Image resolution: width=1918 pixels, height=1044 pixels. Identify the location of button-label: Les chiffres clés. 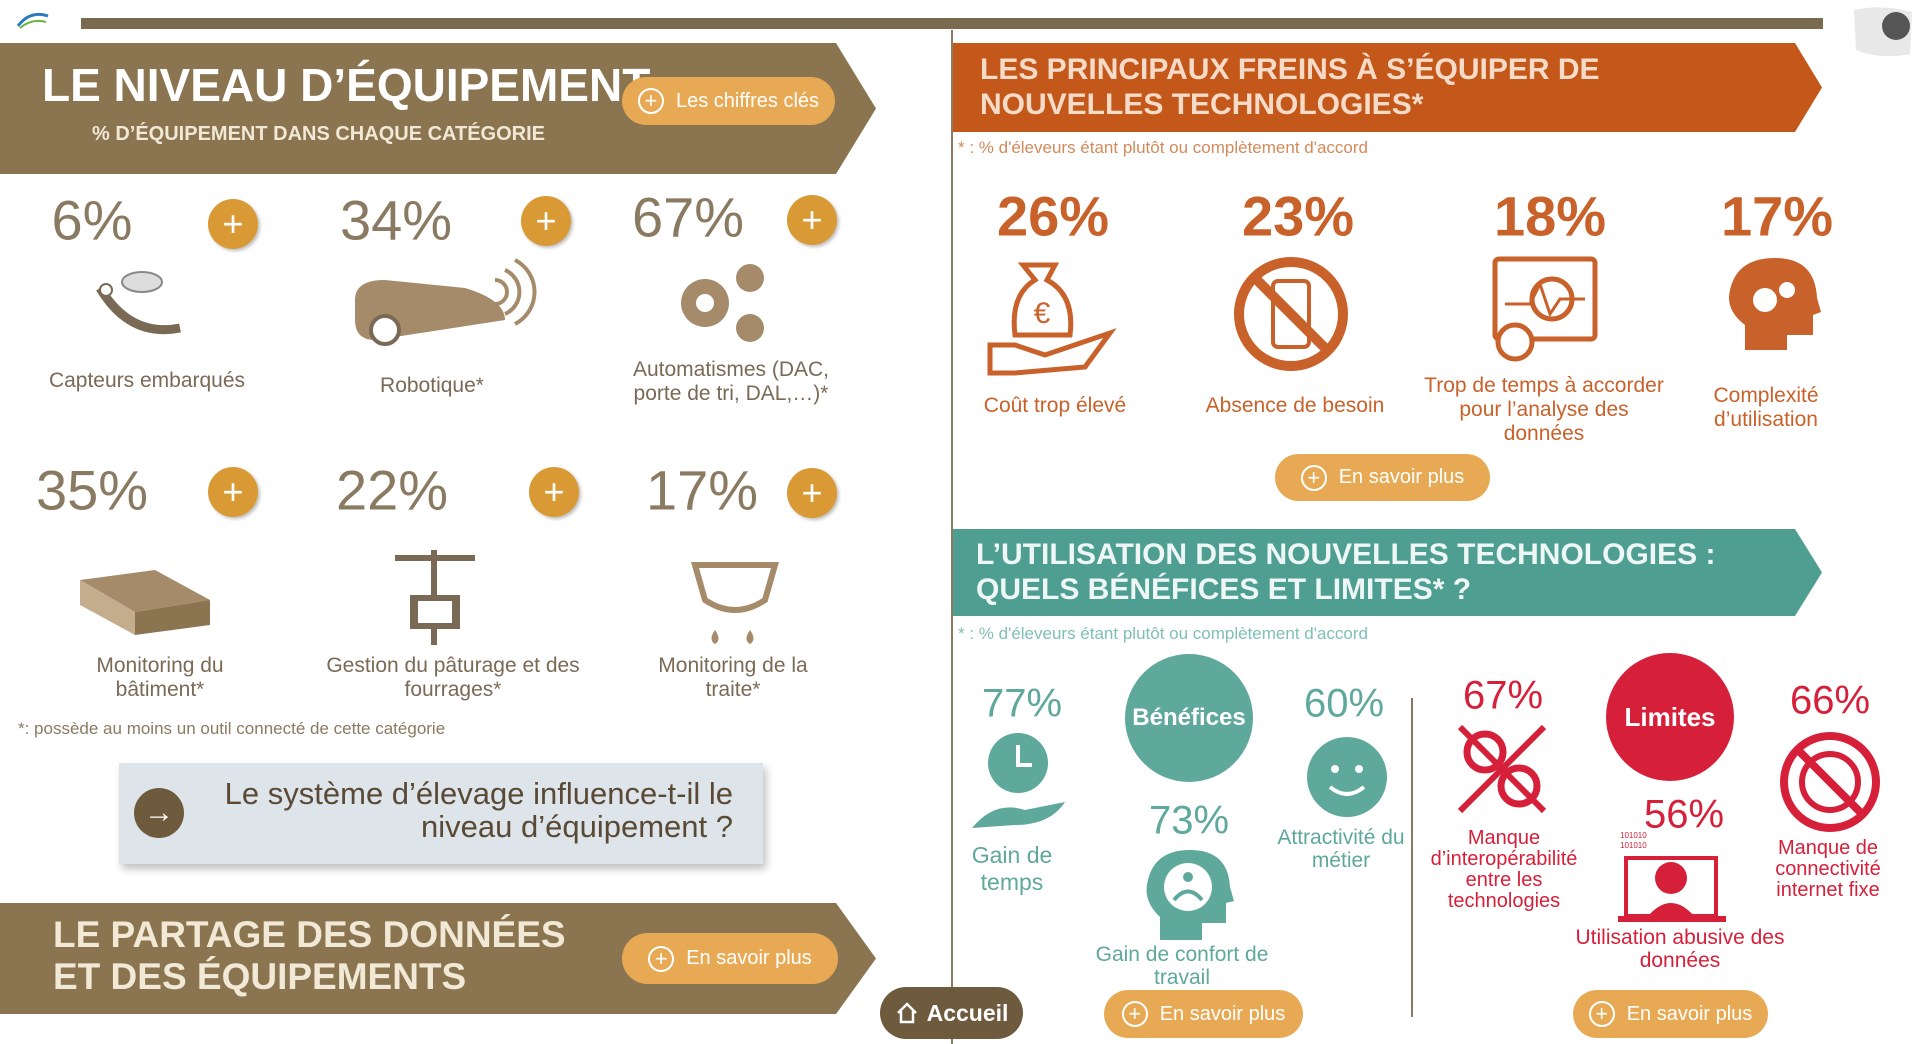
(747, 100).